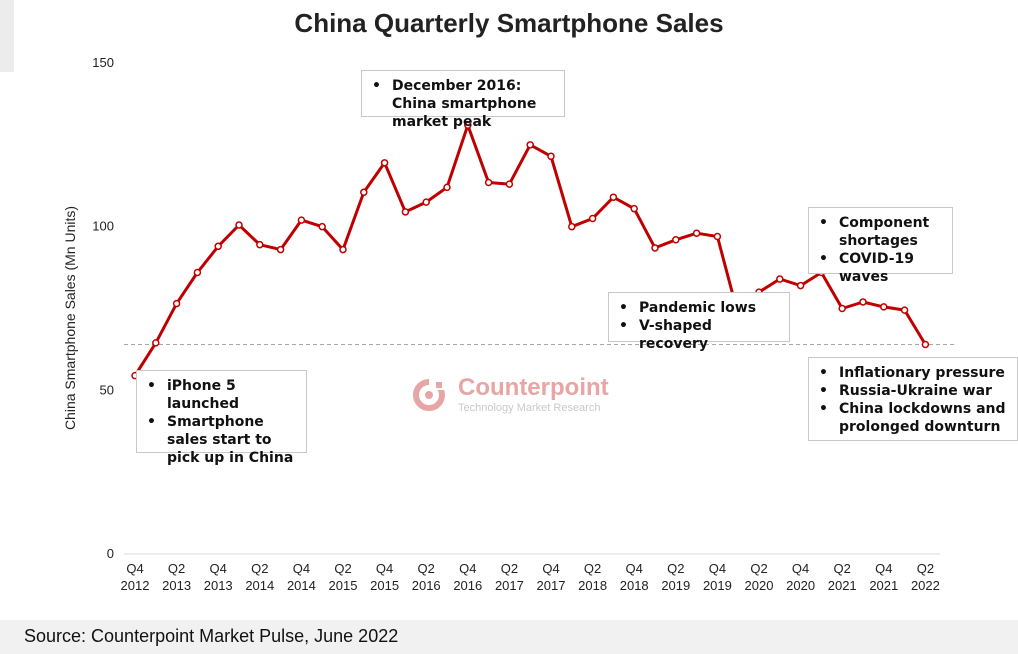  I want to click on annotation-pandemic: Pandemic lows V-shaped recovery, so click(699, 322).